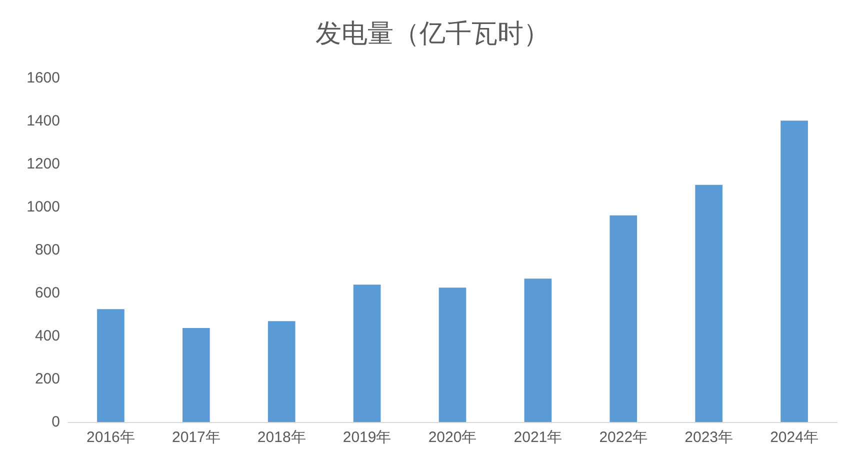 This screenshot has height=470, width=865. Describe the element at coordinates (47, 293) in the screenshot. I see `y-tick-label: 600` at that location.